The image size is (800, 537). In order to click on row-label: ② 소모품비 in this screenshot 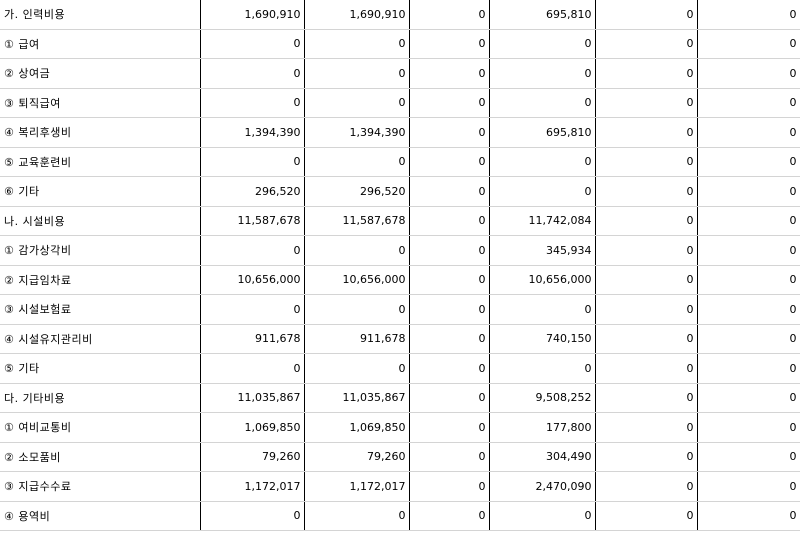, I will do `click(100, 456)`.